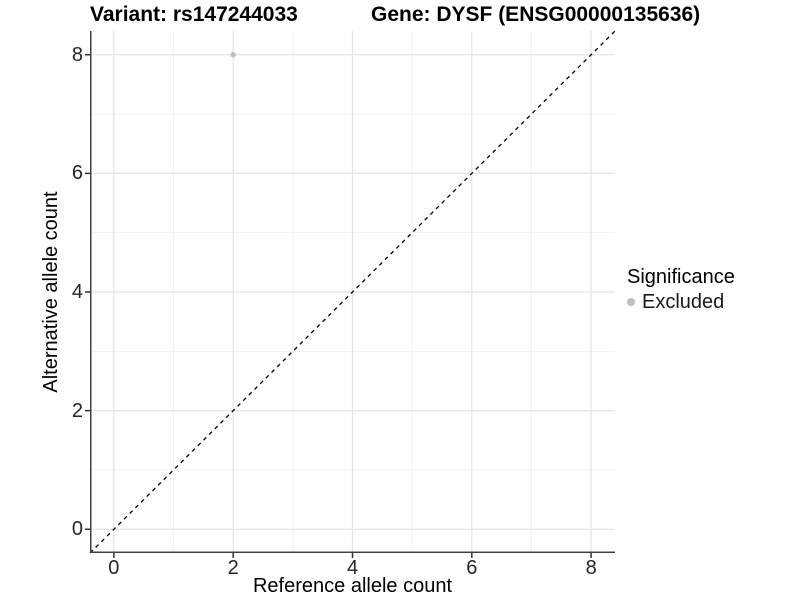 This screenshot has width=800, height=600. Describe the element at coordinates (77, 529) in the screenshot. I see `y-tick-label: 0` at that location.